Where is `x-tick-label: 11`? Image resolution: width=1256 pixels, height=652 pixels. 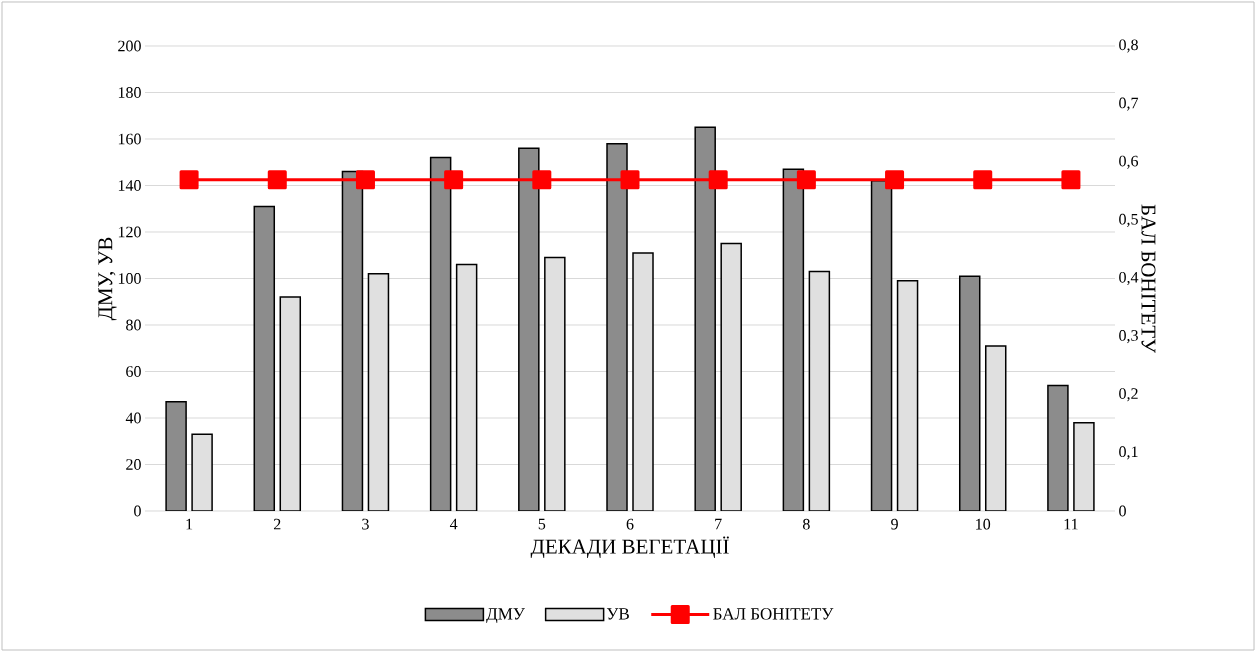
x-tick-label: 11 is located at coordinates (1071, 524).